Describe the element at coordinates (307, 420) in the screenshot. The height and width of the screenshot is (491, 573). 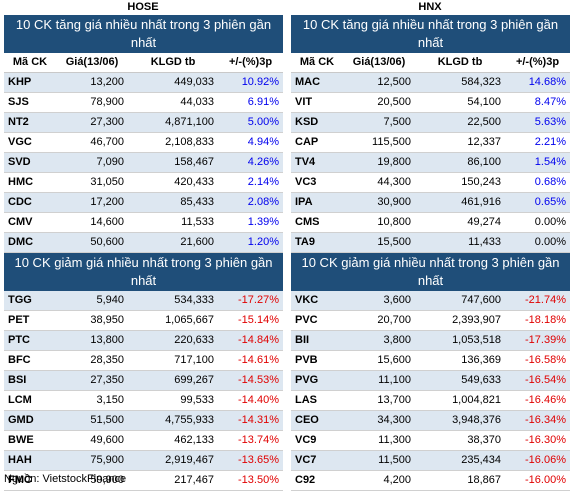
I see `ticker-cell: CEO` at that location.